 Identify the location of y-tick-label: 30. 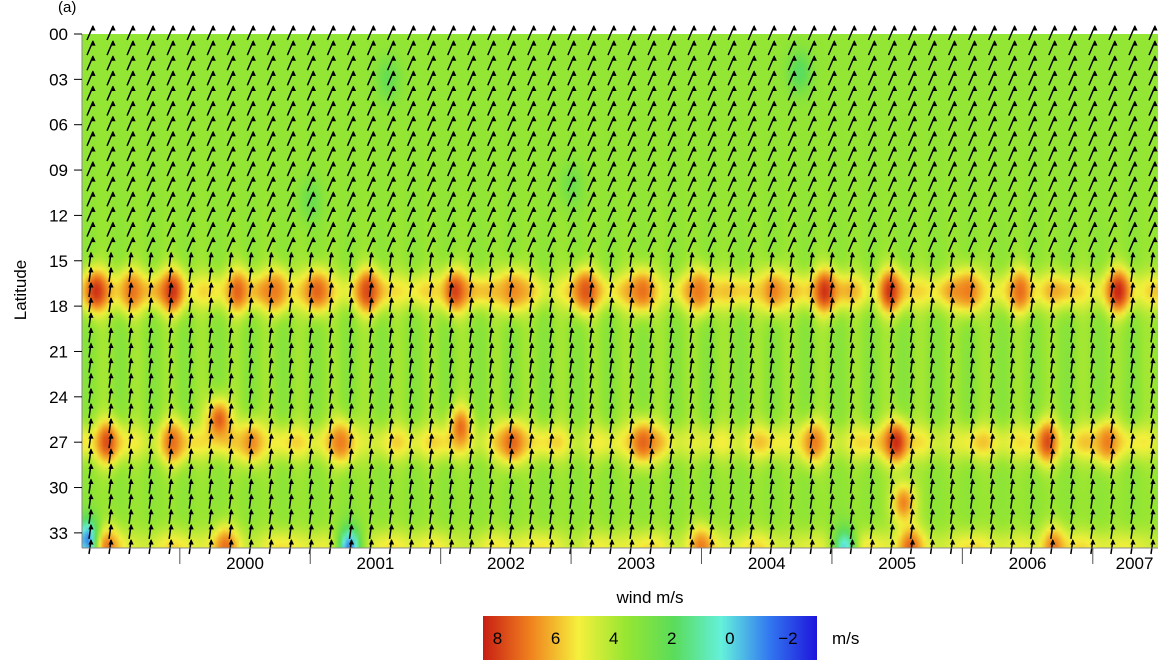
(58, 488).